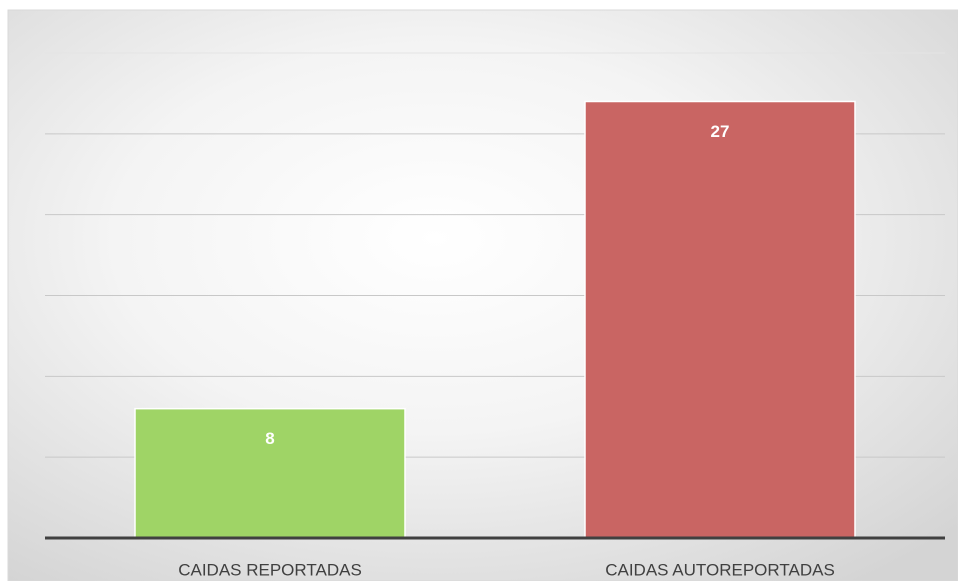 The image size is (958, 581). Describe the element at coordinates (720, 569) in the screenshot. I see `x-tick-label: CAIDAS AUTOREPORTADAS` at that location.